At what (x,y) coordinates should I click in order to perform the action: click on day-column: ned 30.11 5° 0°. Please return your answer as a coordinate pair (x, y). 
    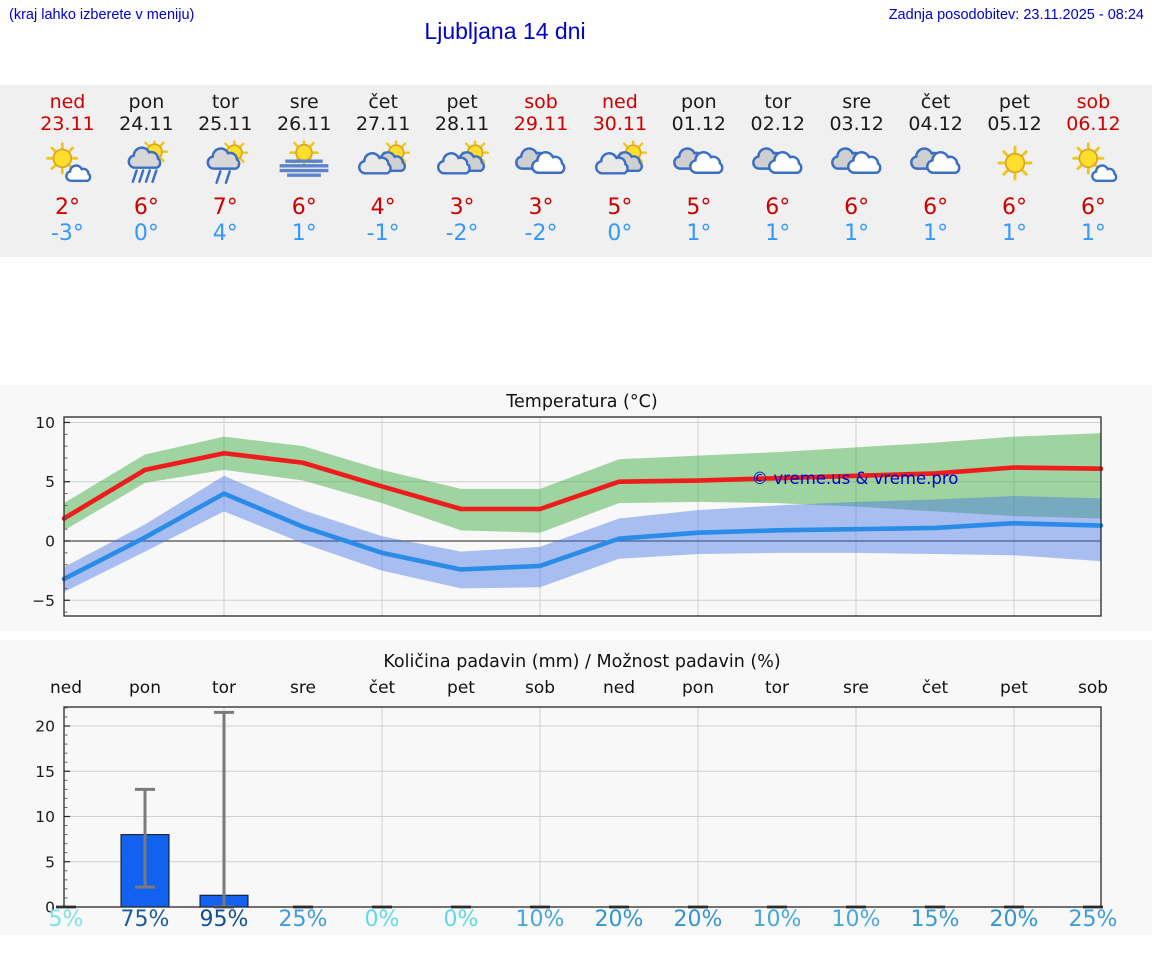
    Looking at the image, I should click on (619, 174).